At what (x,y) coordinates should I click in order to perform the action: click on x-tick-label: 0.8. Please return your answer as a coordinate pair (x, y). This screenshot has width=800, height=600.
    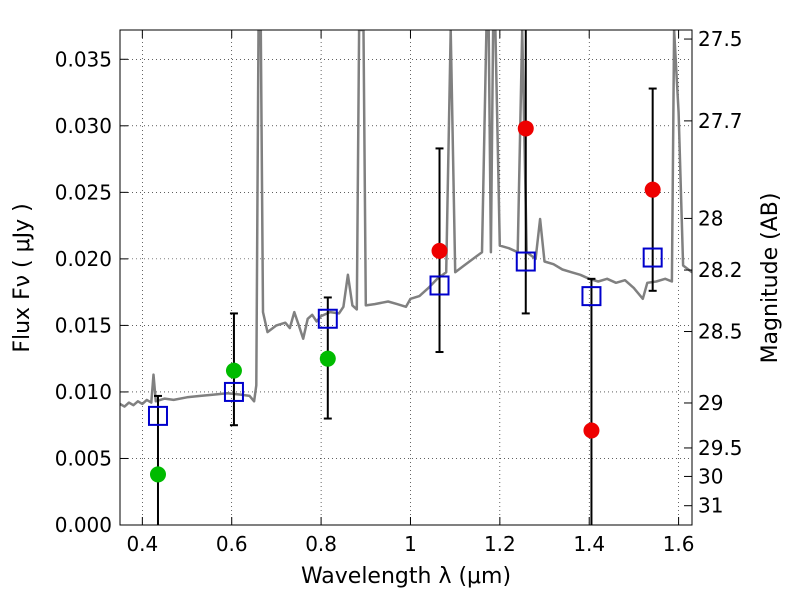
    Looking at the image, I should click on (321, 544).